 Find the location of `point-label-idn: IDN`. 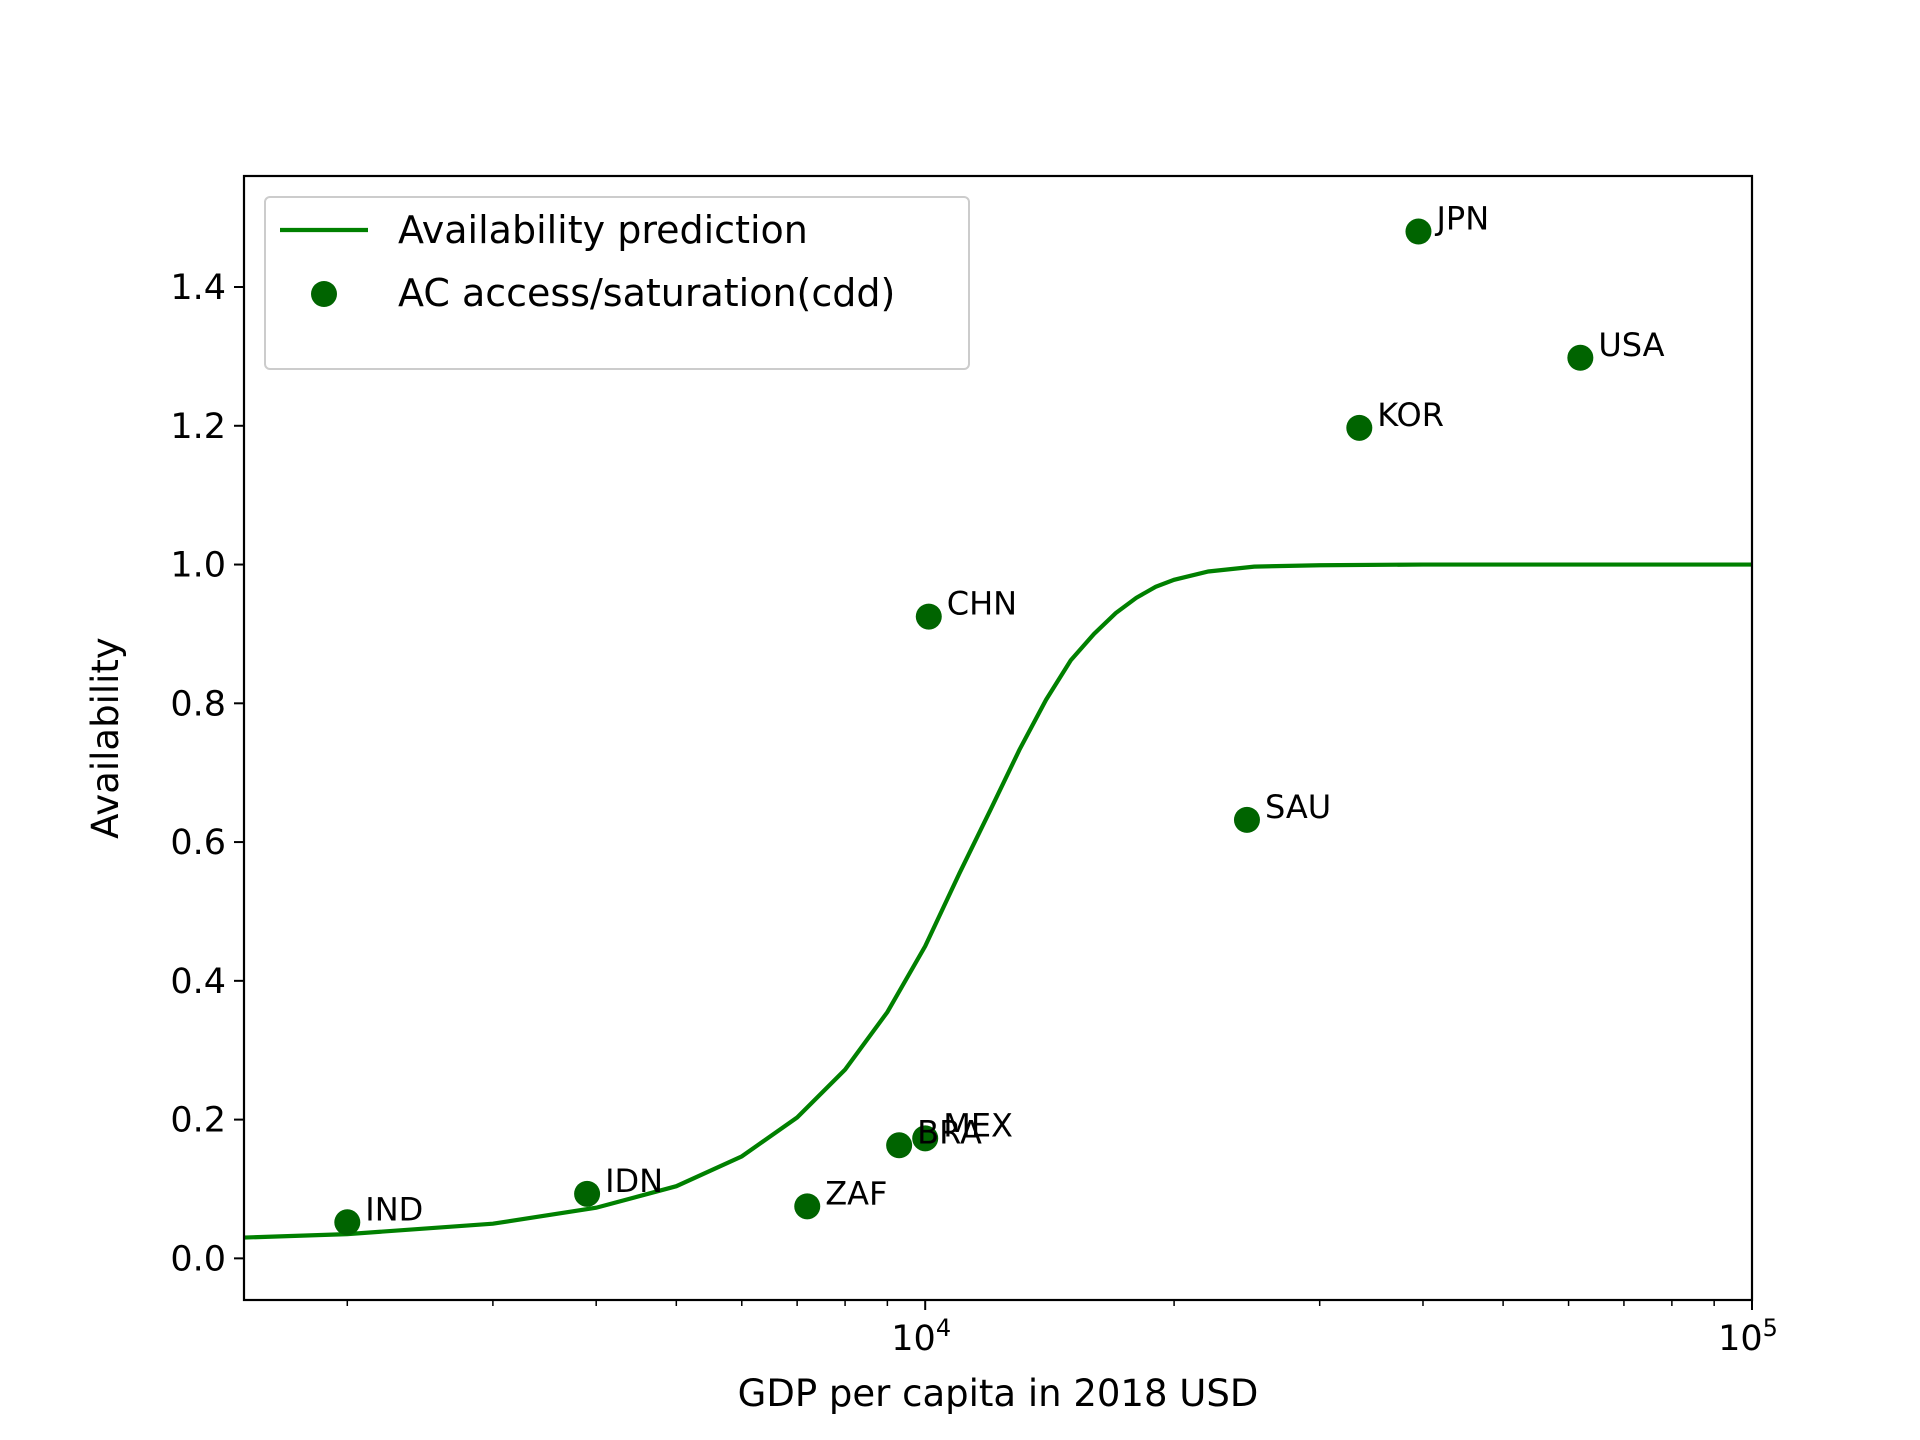

point-label-idn: IDN is located at coordinates (634, 1181).